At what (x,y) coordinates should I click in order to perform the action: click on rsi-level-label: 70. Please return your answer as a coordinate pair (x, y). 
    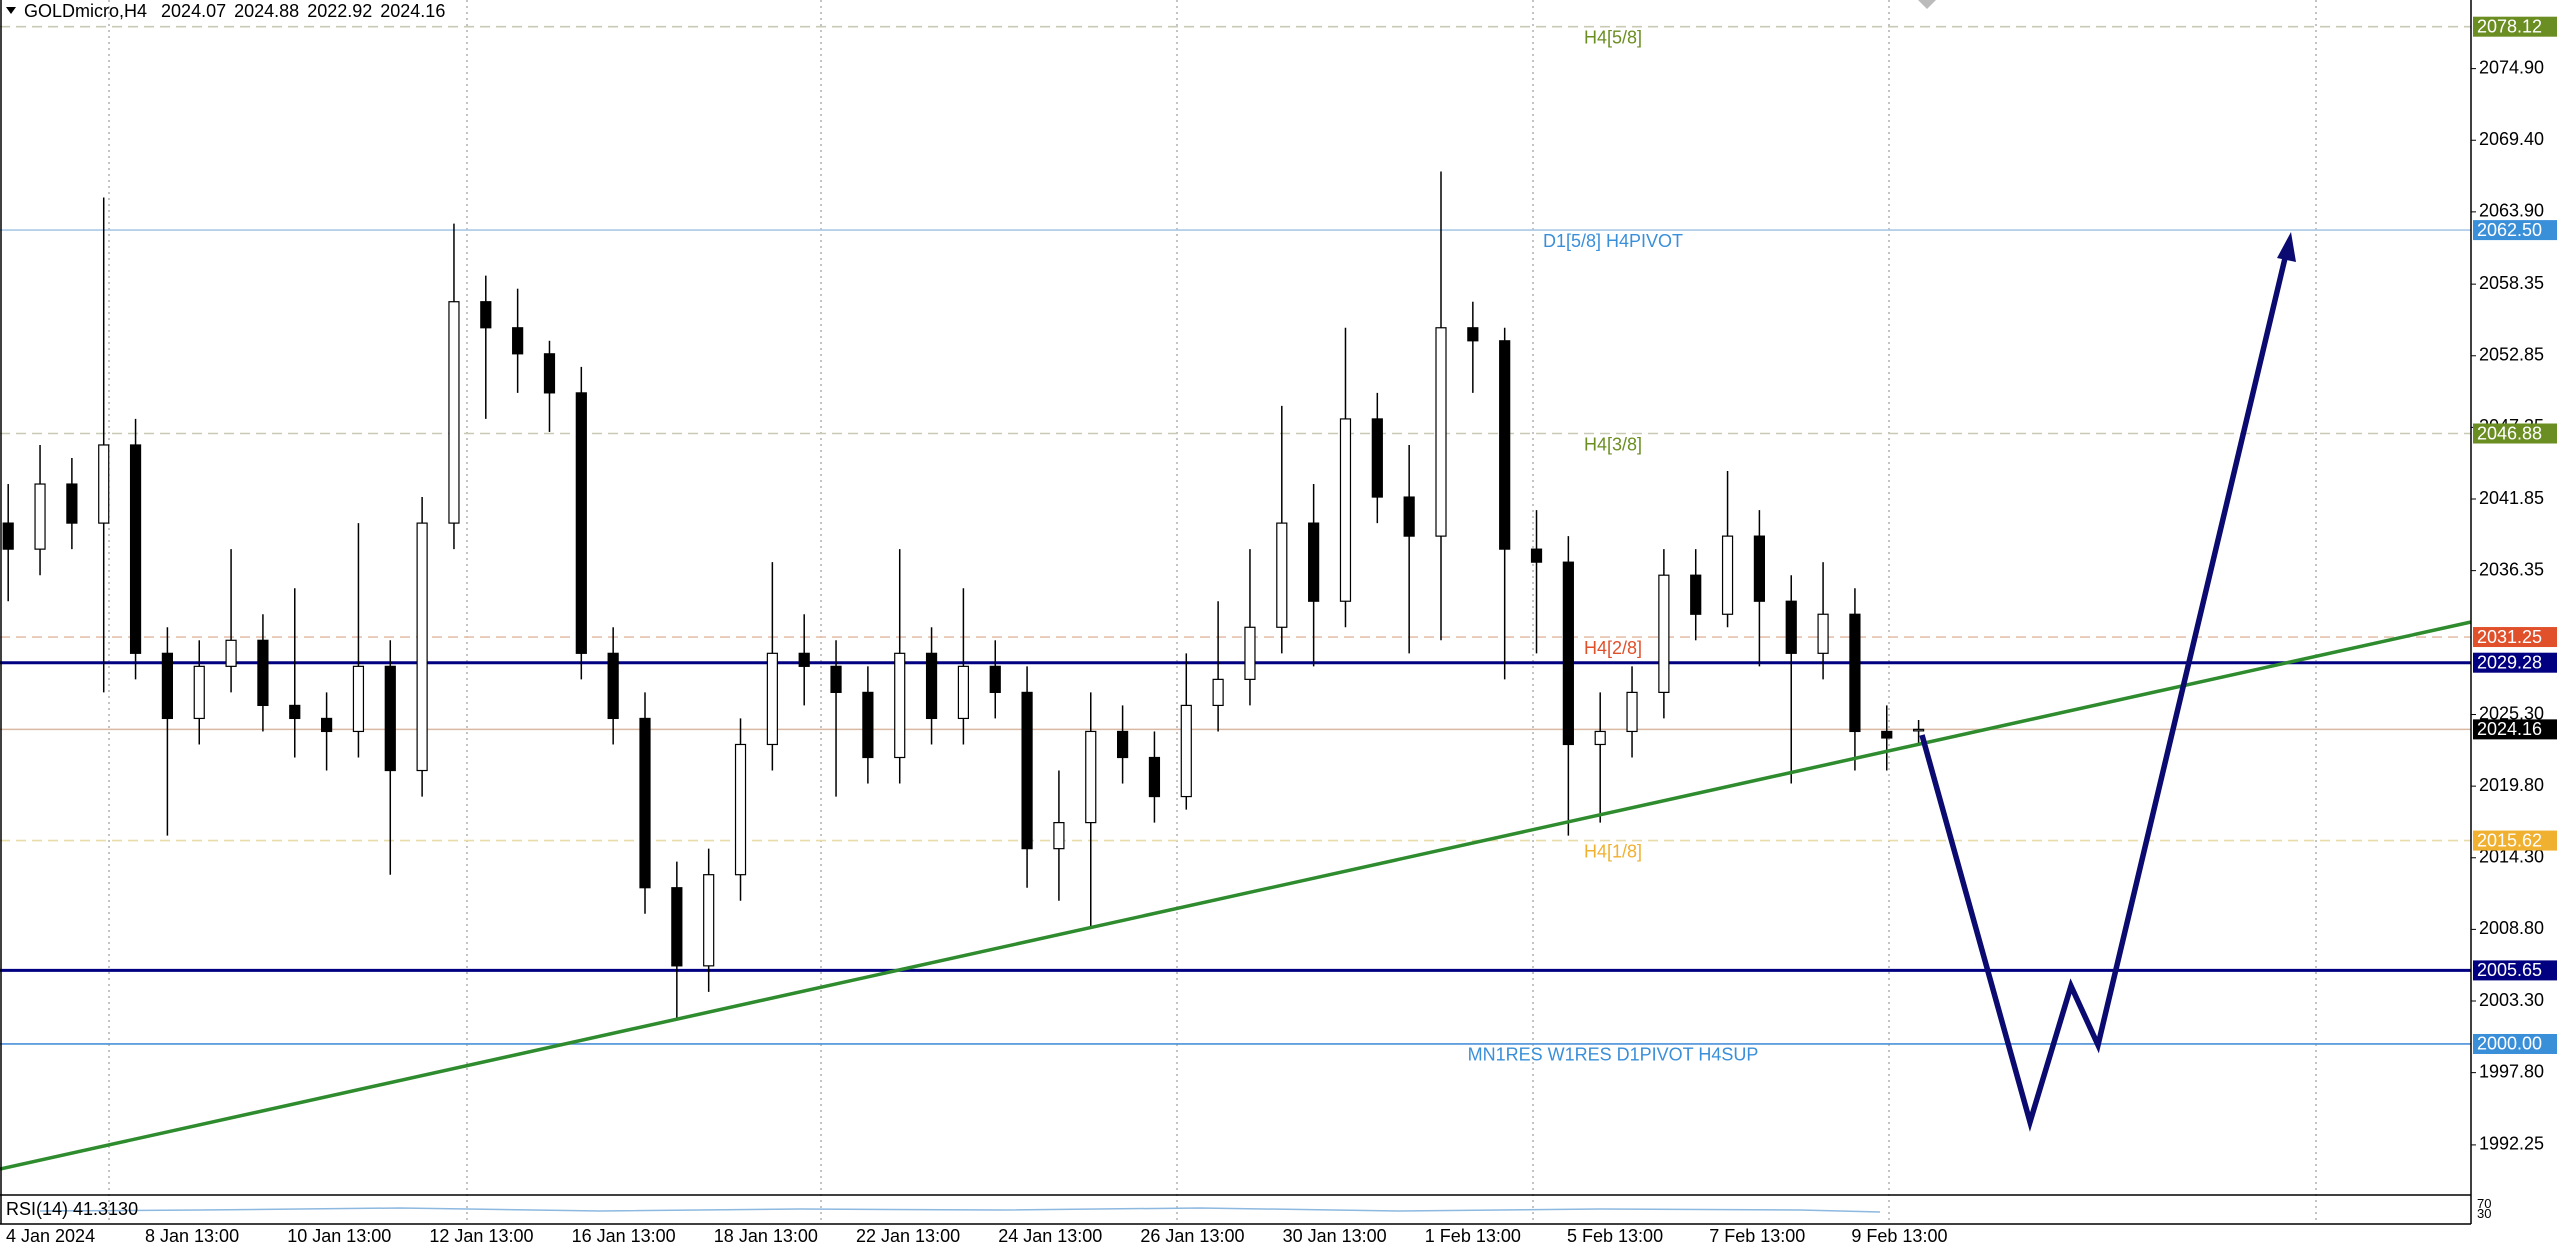
    Looking at the image, I should click on (2484, 1203).